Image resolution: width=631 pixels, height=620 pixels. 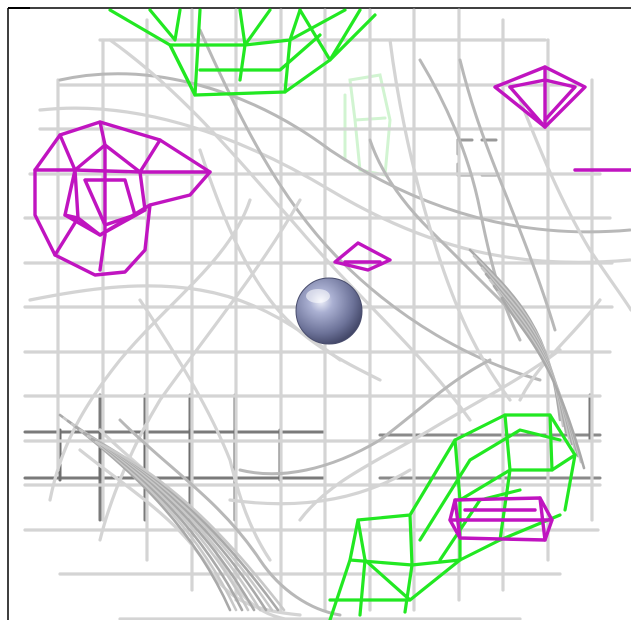 What do you see at coordinates (367, 125) in the screenshot?
I see `faint-green-mesh` at bounding box center [367, 125].